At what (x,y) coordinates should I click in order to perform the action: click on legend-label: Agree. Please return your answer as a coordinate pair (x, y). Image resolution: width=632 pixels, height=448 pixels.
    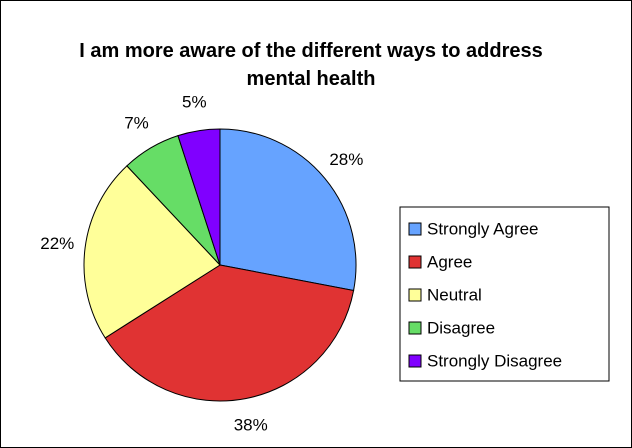
    Looking at the image, I should click on (449, 261).